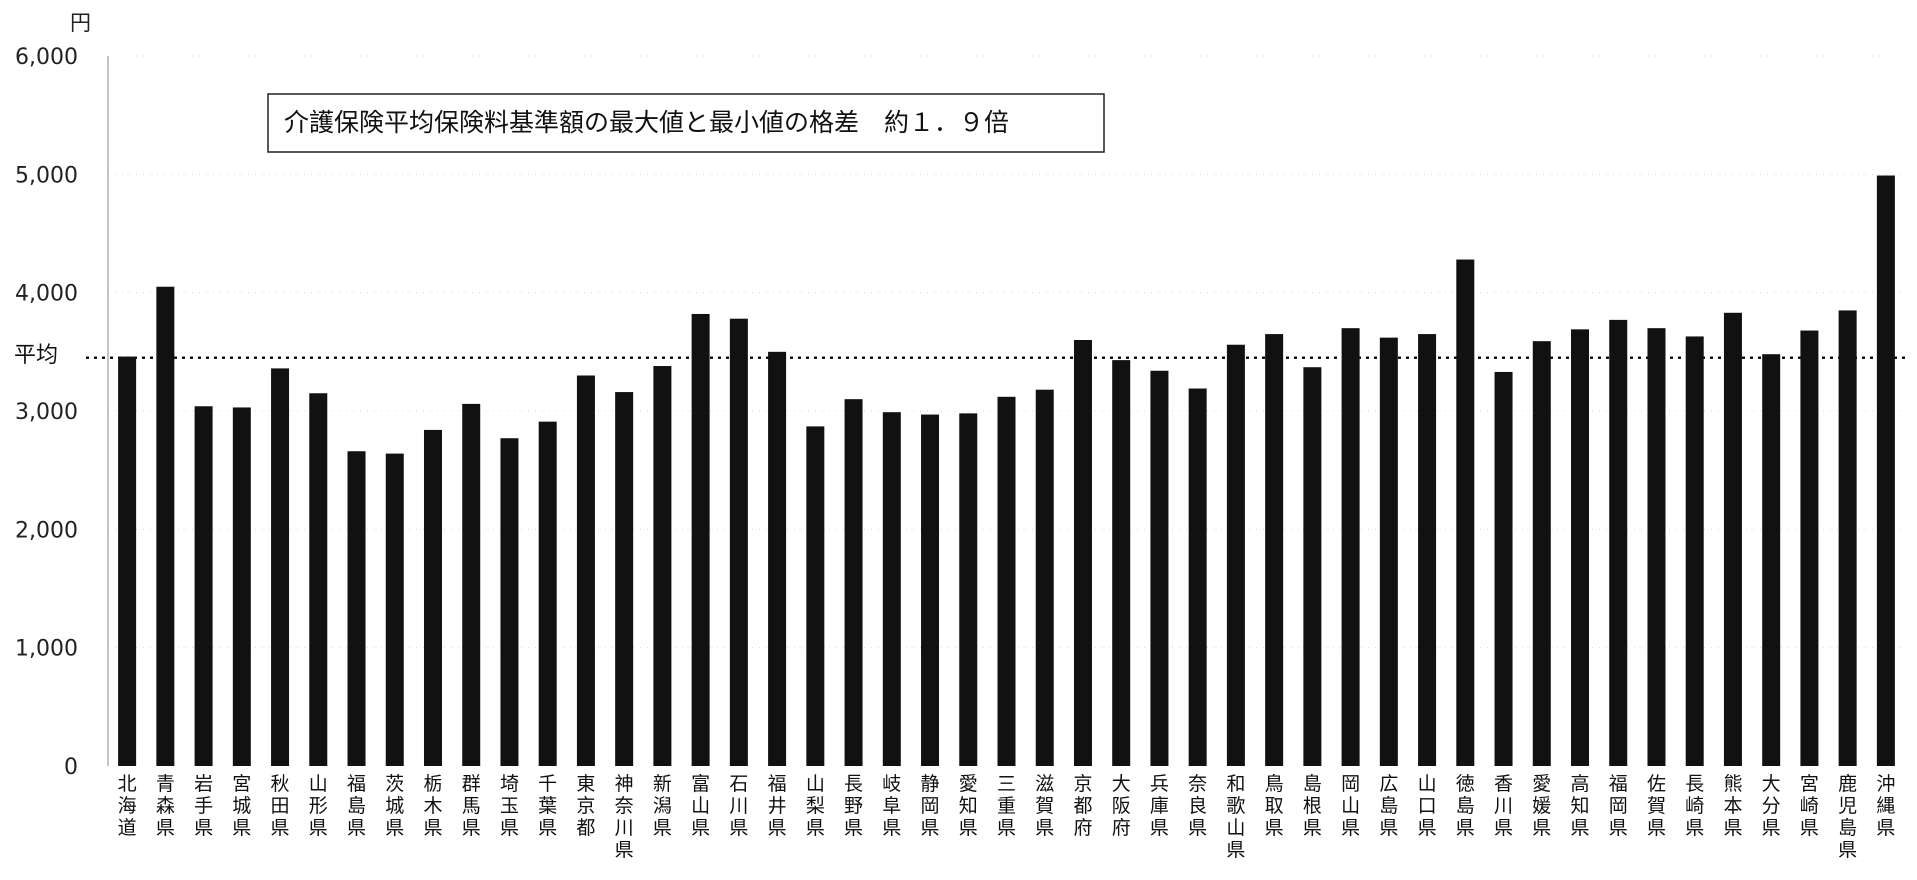  Describe the element at coordinates (1388, 806) in the screenshot. I see `x-tick-label: 広島県` at that location.